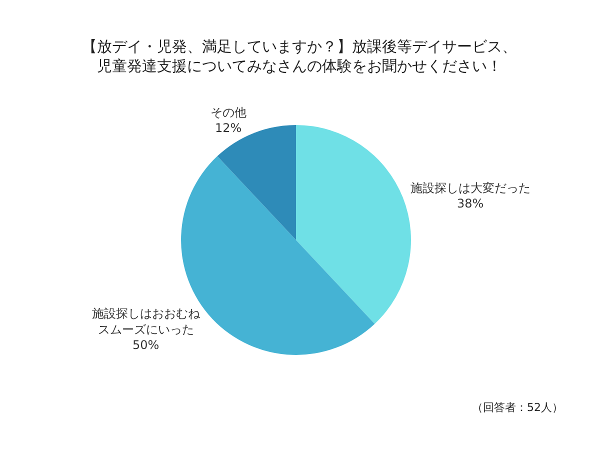 The height and width of the screenshot is (458, 599). What do you see at coordinates (470, 187) in the screenshot?
I see `slice-label: 施設探しは大変だった` at bounding box center [470, 187].